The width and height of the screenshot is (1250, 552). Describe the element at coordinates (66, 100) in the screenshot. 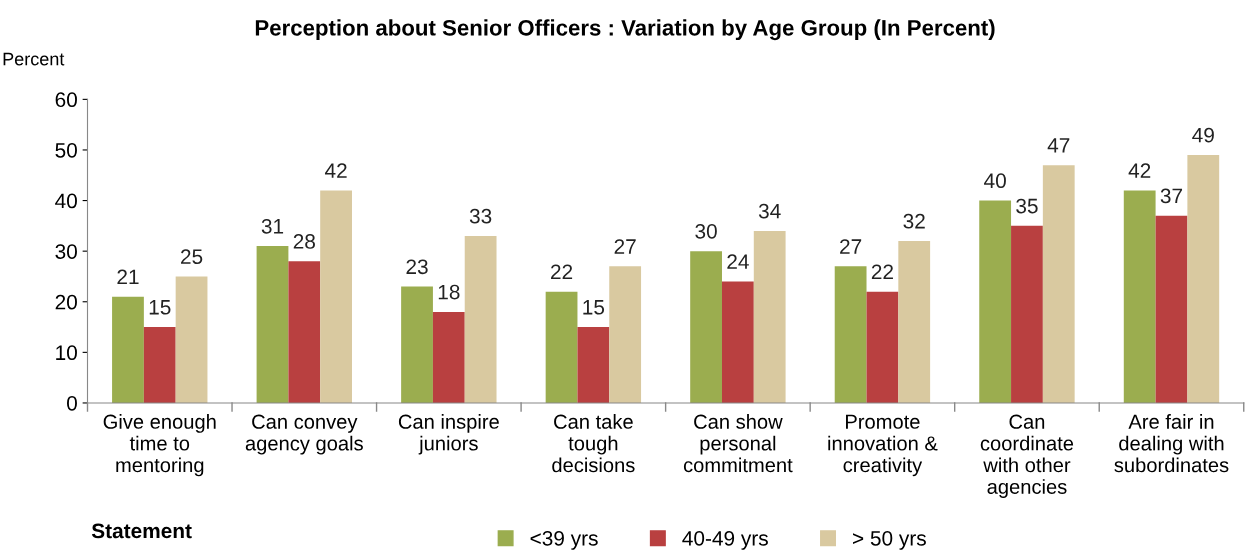

I see `y-tick-label: 60` at that location.